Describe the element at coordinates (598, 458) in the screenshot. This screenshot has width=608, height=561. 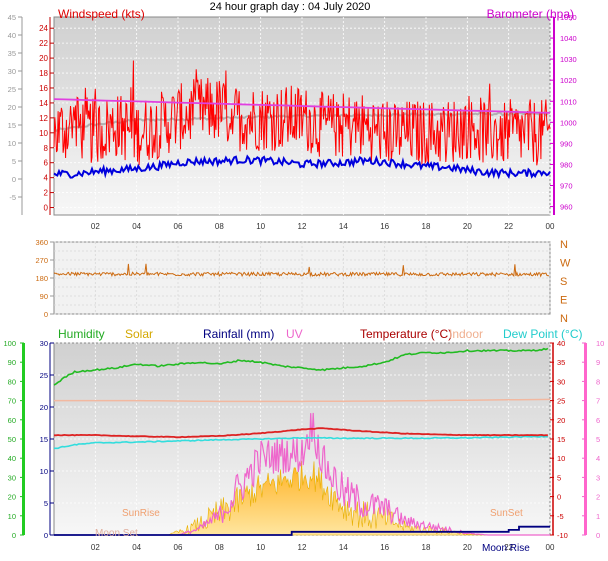
I see `uv-y-tick-label: 4` at that location.